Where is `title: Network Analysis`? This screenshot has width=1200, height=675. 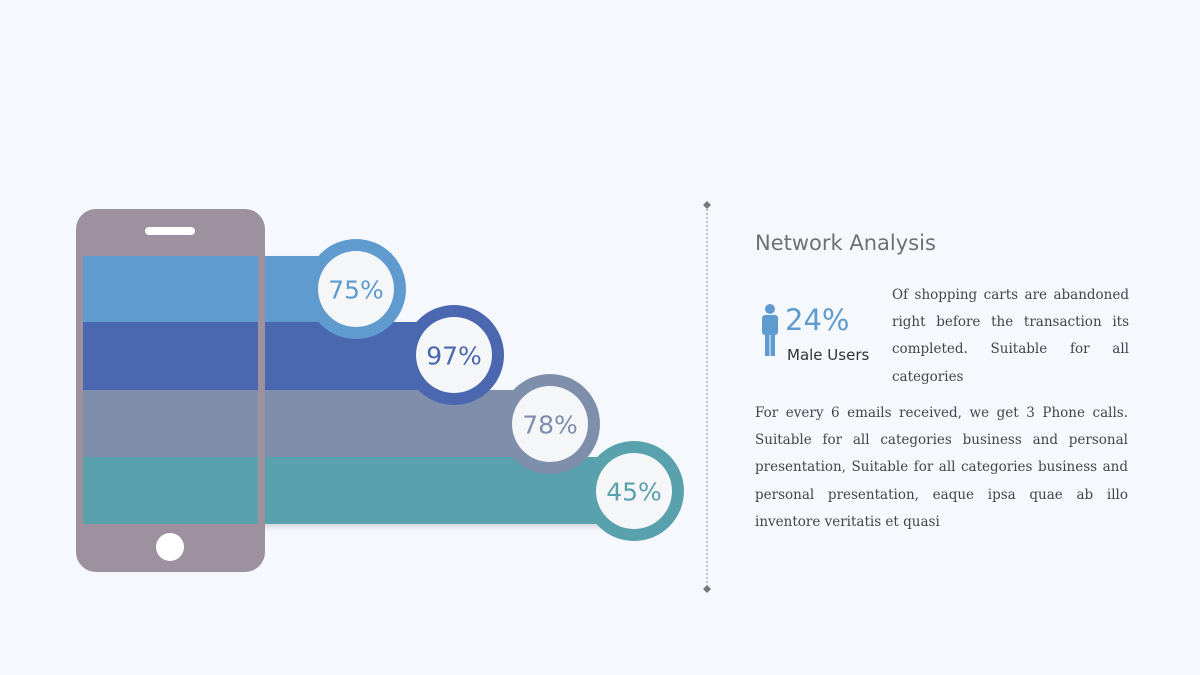 title: Network Analysis is located at coordinates (845, 243).